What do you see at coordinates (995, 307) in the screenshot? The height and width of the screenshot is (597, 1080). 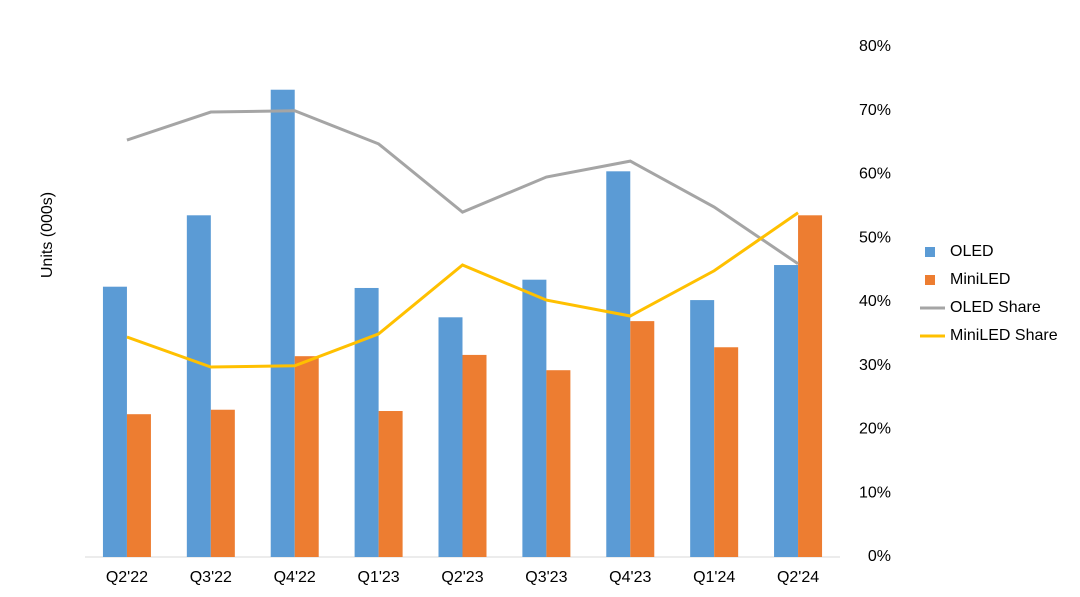 I see `legend-label: OLED Share` at bounding box center [995, 307].